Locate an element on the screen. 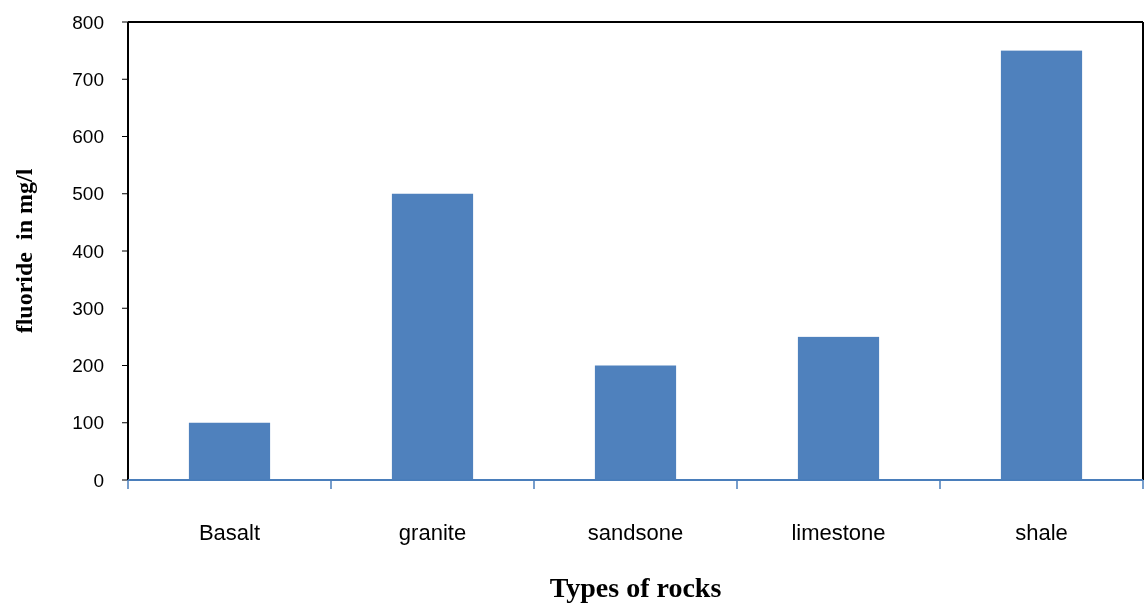 The height and width of the screenshot is (606, 1145). y-axis-title: fluoride in mg/l is located at coordinates (24, 251).